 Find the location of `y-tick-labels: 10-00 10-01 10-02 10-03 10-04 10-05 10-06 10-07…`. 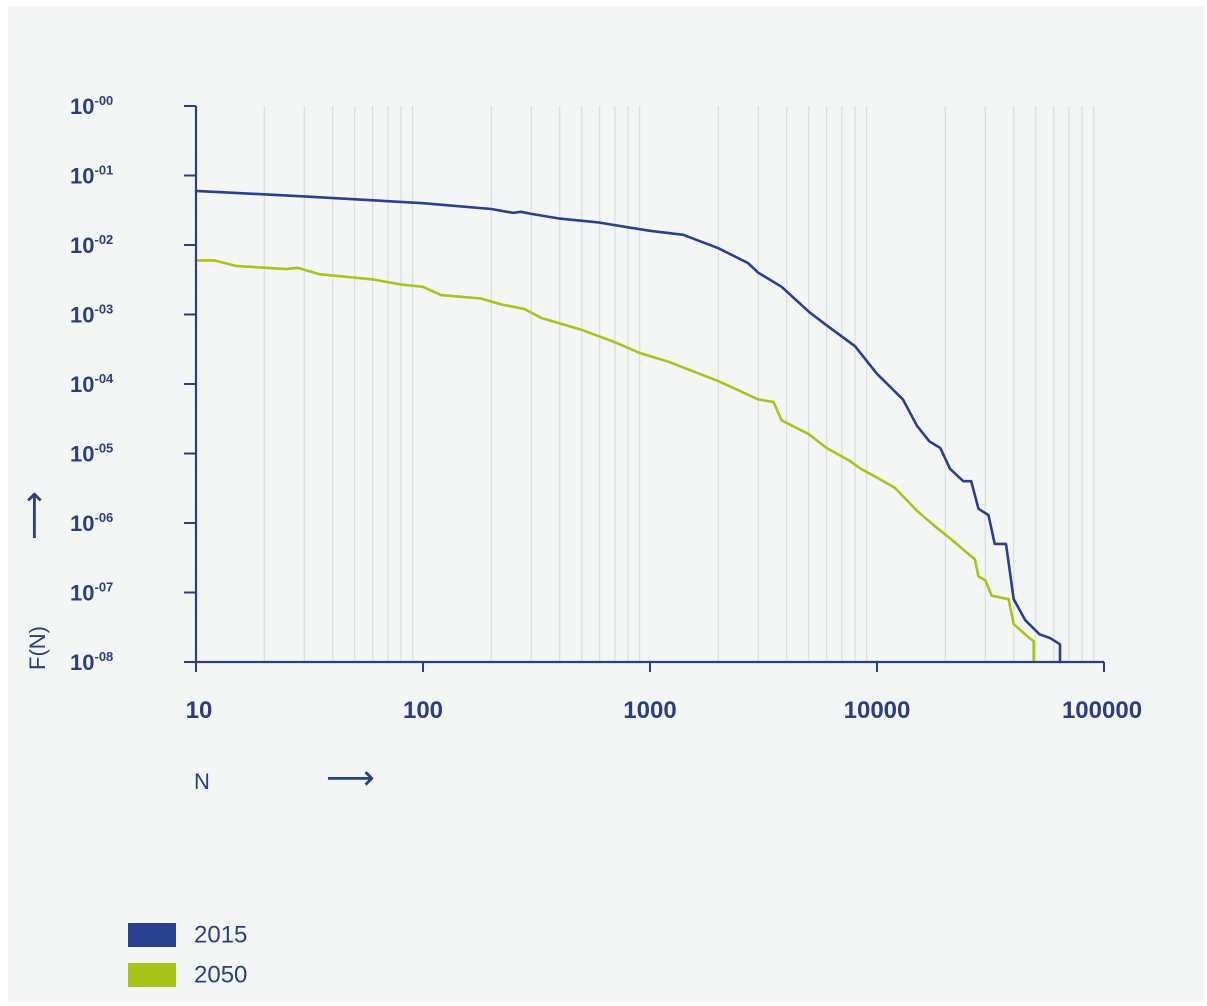

y-tick-labels: 10-00 10-01 10-02 10-03 10-04 10-05 10-06 10-07… is located at coordinates (92, 384).